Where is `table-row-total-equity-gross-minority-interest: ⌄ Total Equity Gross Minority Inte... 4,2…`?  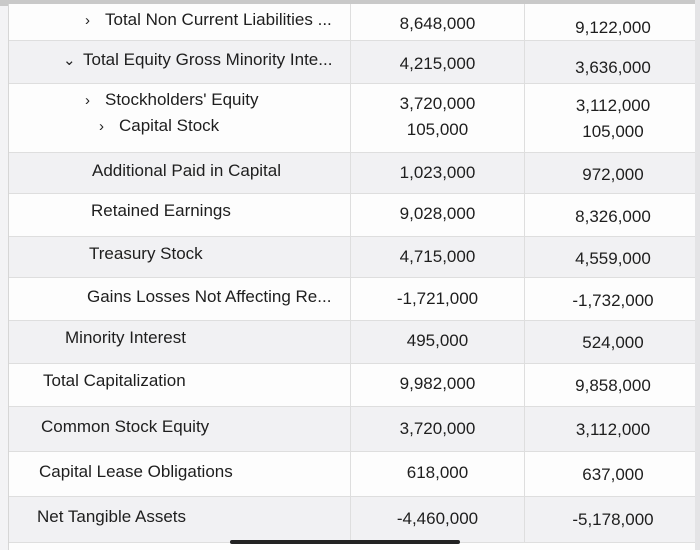
table-row-total-equity-gross-minority-interest: ⌄ Total Equity Gross Minority Inte... 4,2… is located at coordinates (354, 62).